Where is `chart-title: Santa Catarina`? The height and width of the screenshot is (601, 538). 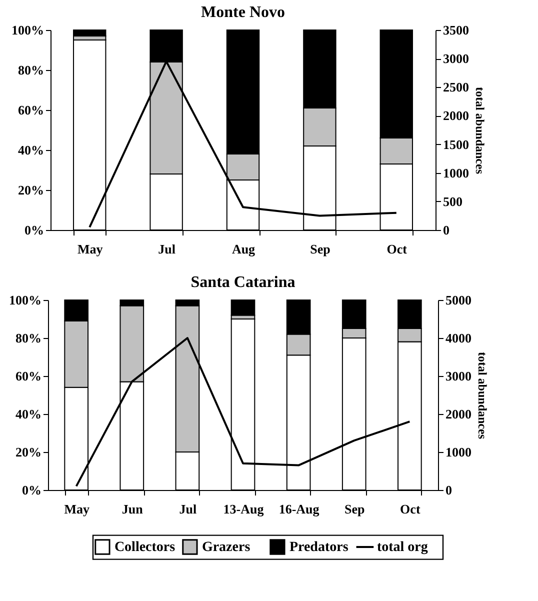 chart-title: Santa Catarina is located at coordinates (243, 282).